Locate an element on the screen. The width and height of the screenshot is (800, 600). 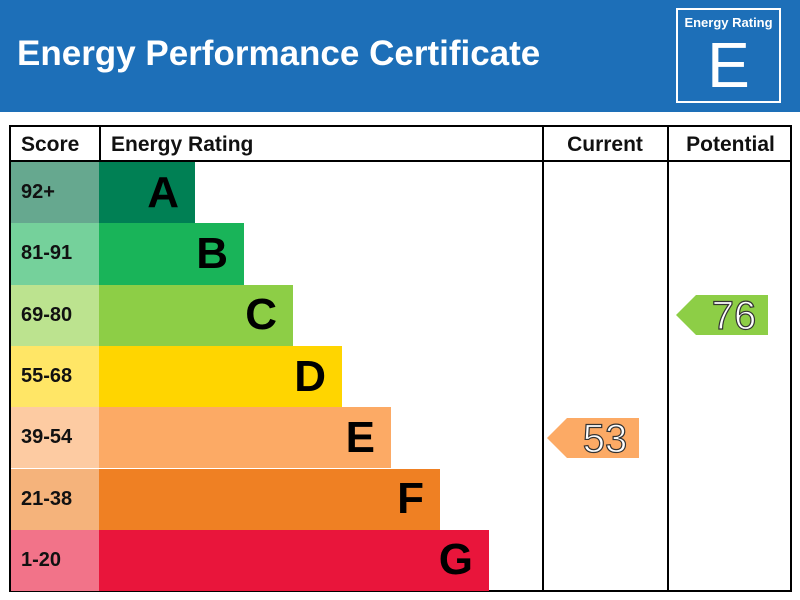
header-score: Score is located at coordinates (50, 144).